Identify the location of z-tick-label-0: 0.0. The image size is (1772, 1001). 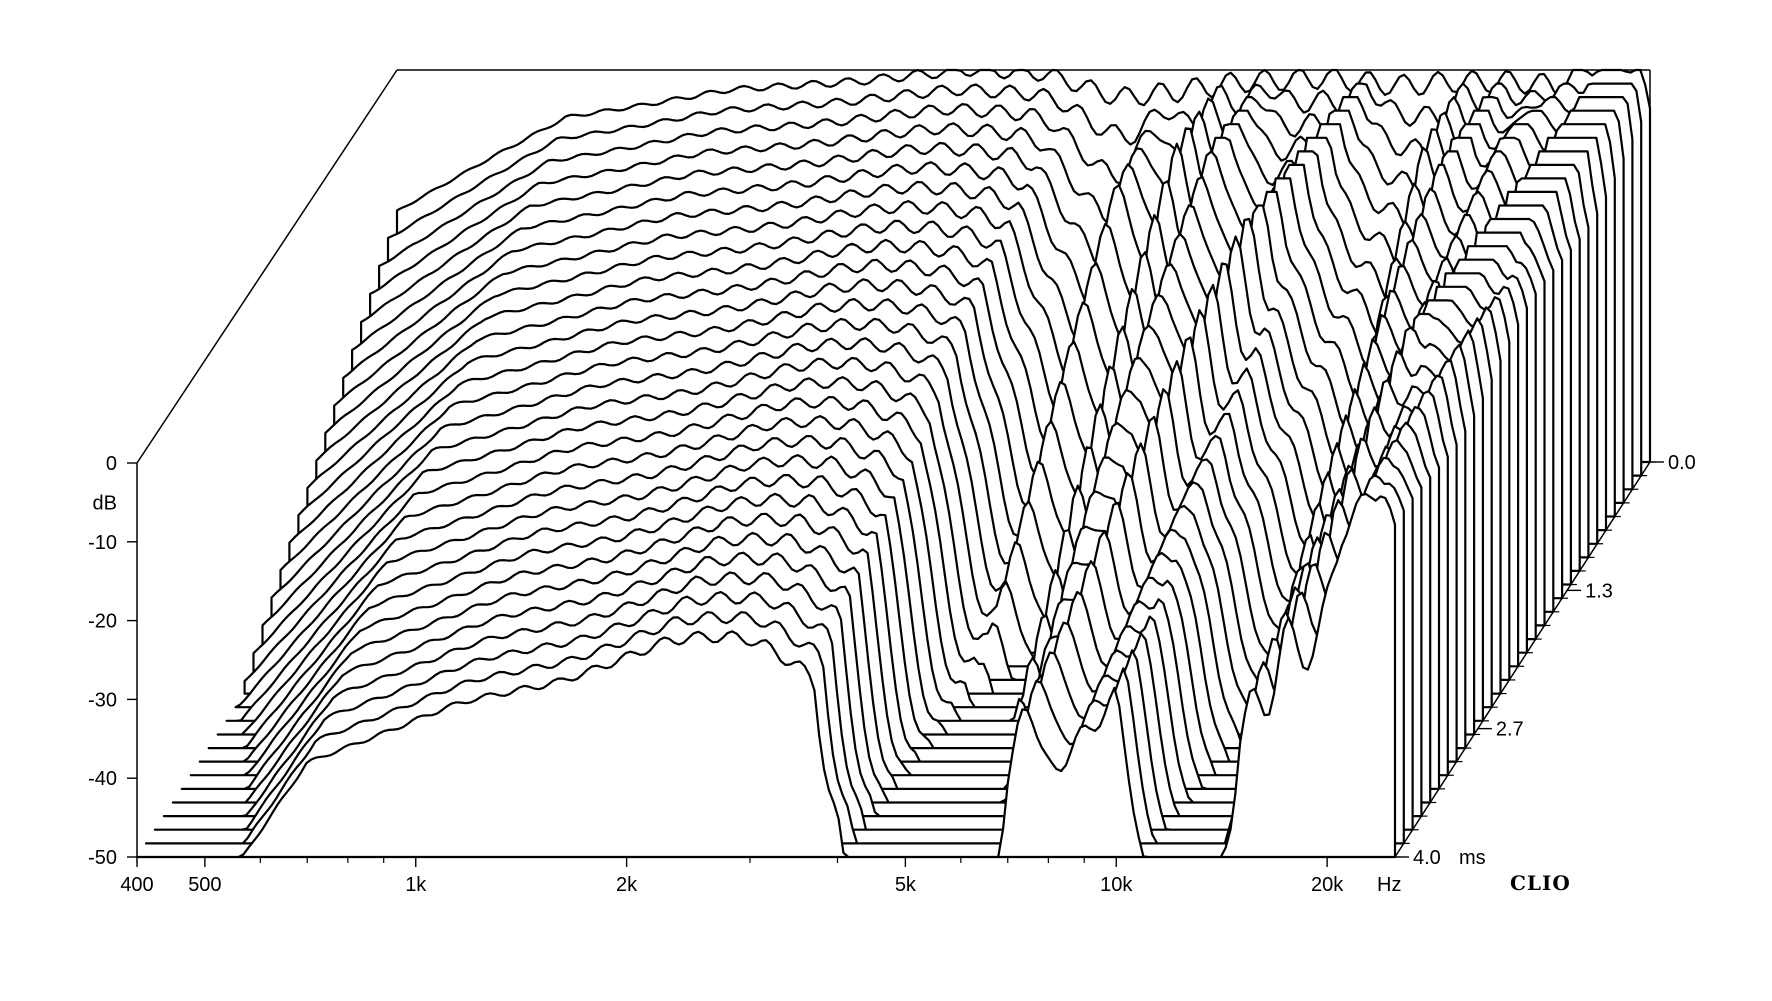
(1682, 463).